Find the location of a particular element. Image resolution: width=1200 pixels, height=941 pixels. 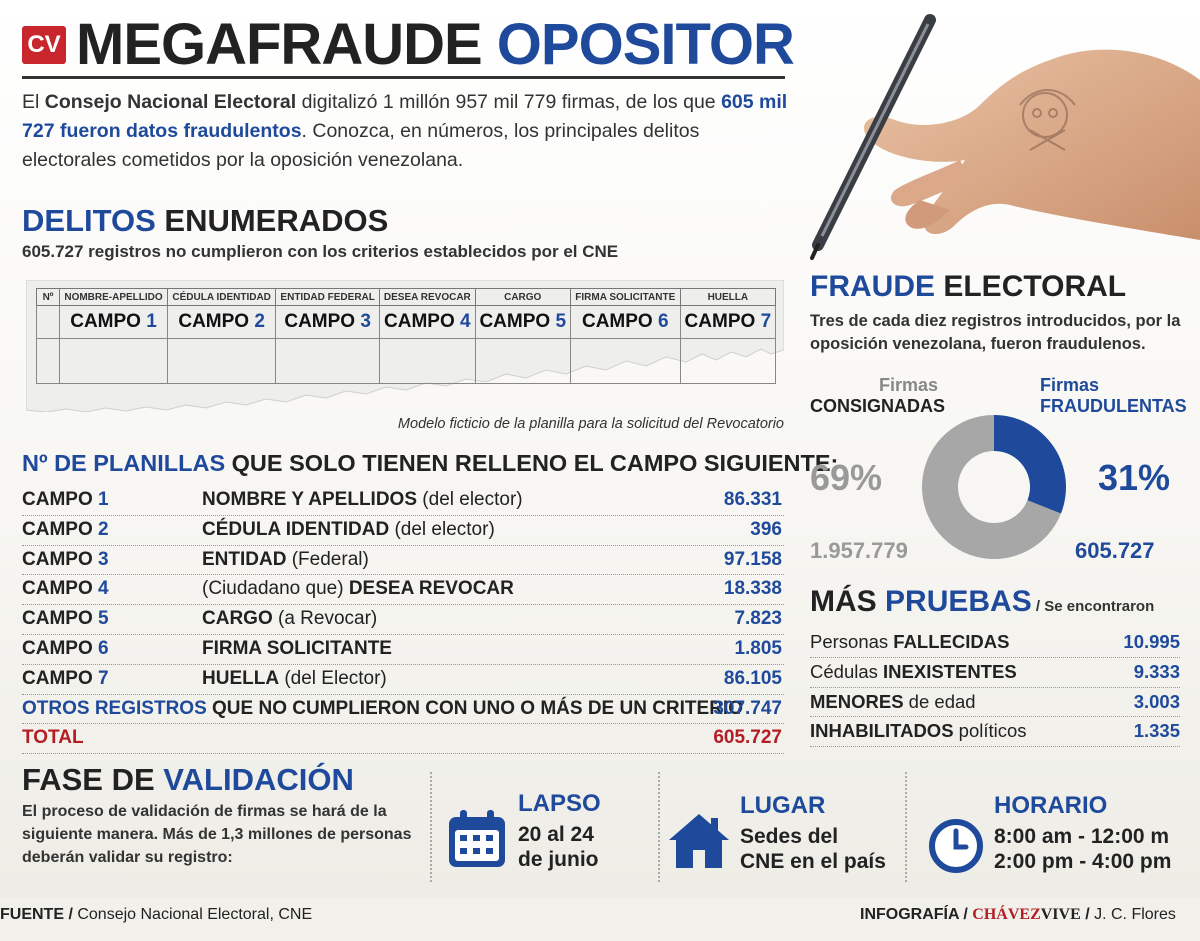

list-item: Personas FALLECIDAS 10.995 is located at coordinates (995, 643).